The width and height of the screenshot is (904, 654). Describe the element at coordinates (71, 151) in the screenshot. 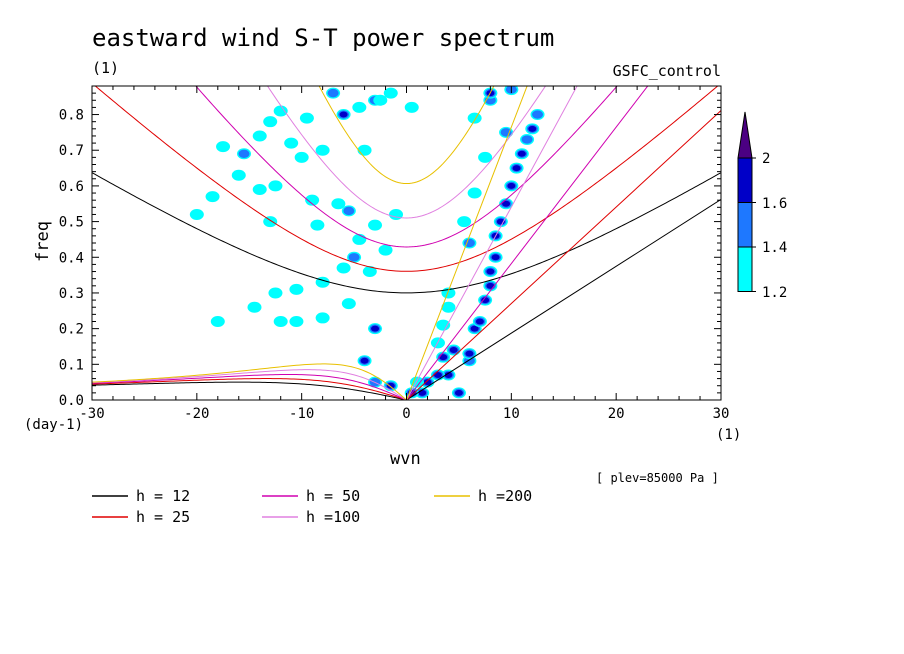

I see `y-tick-label: 0.7` at that location.